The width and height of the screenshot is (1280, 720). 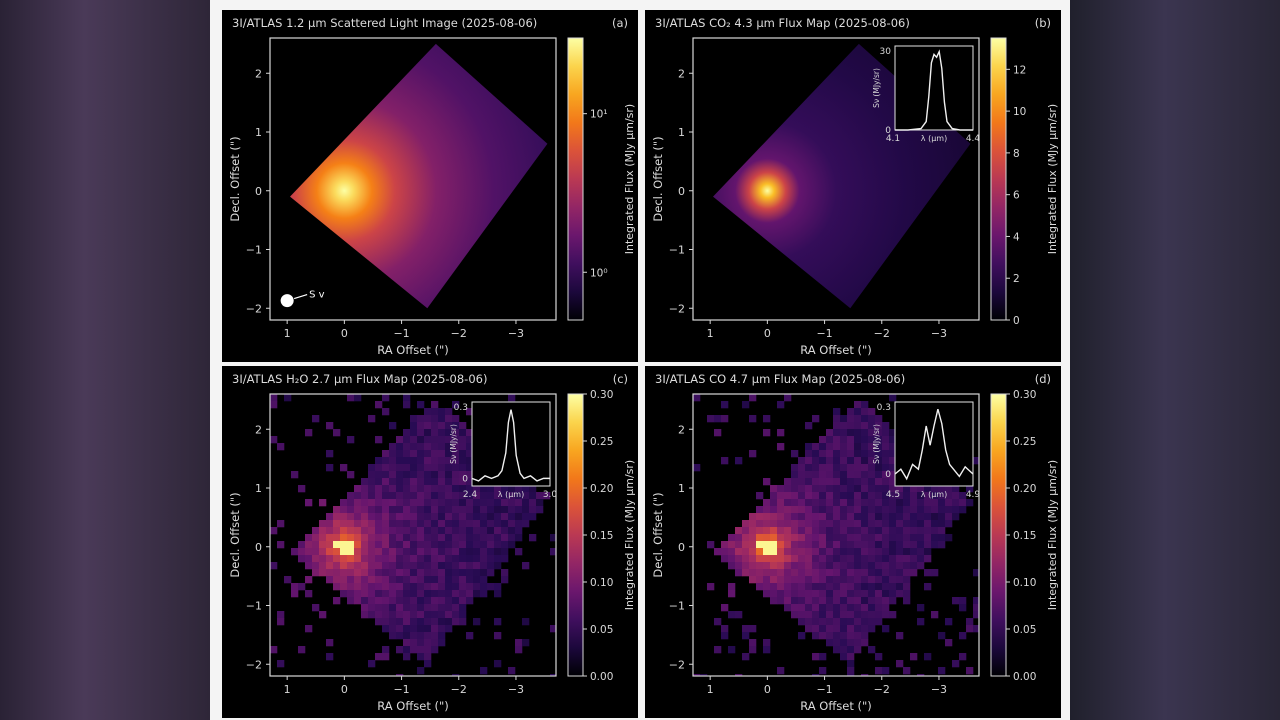 What do you see at coordinates (344, 689) in the screenshot?
I see `x-tick-label: 0` at bounding box center [344, 689].